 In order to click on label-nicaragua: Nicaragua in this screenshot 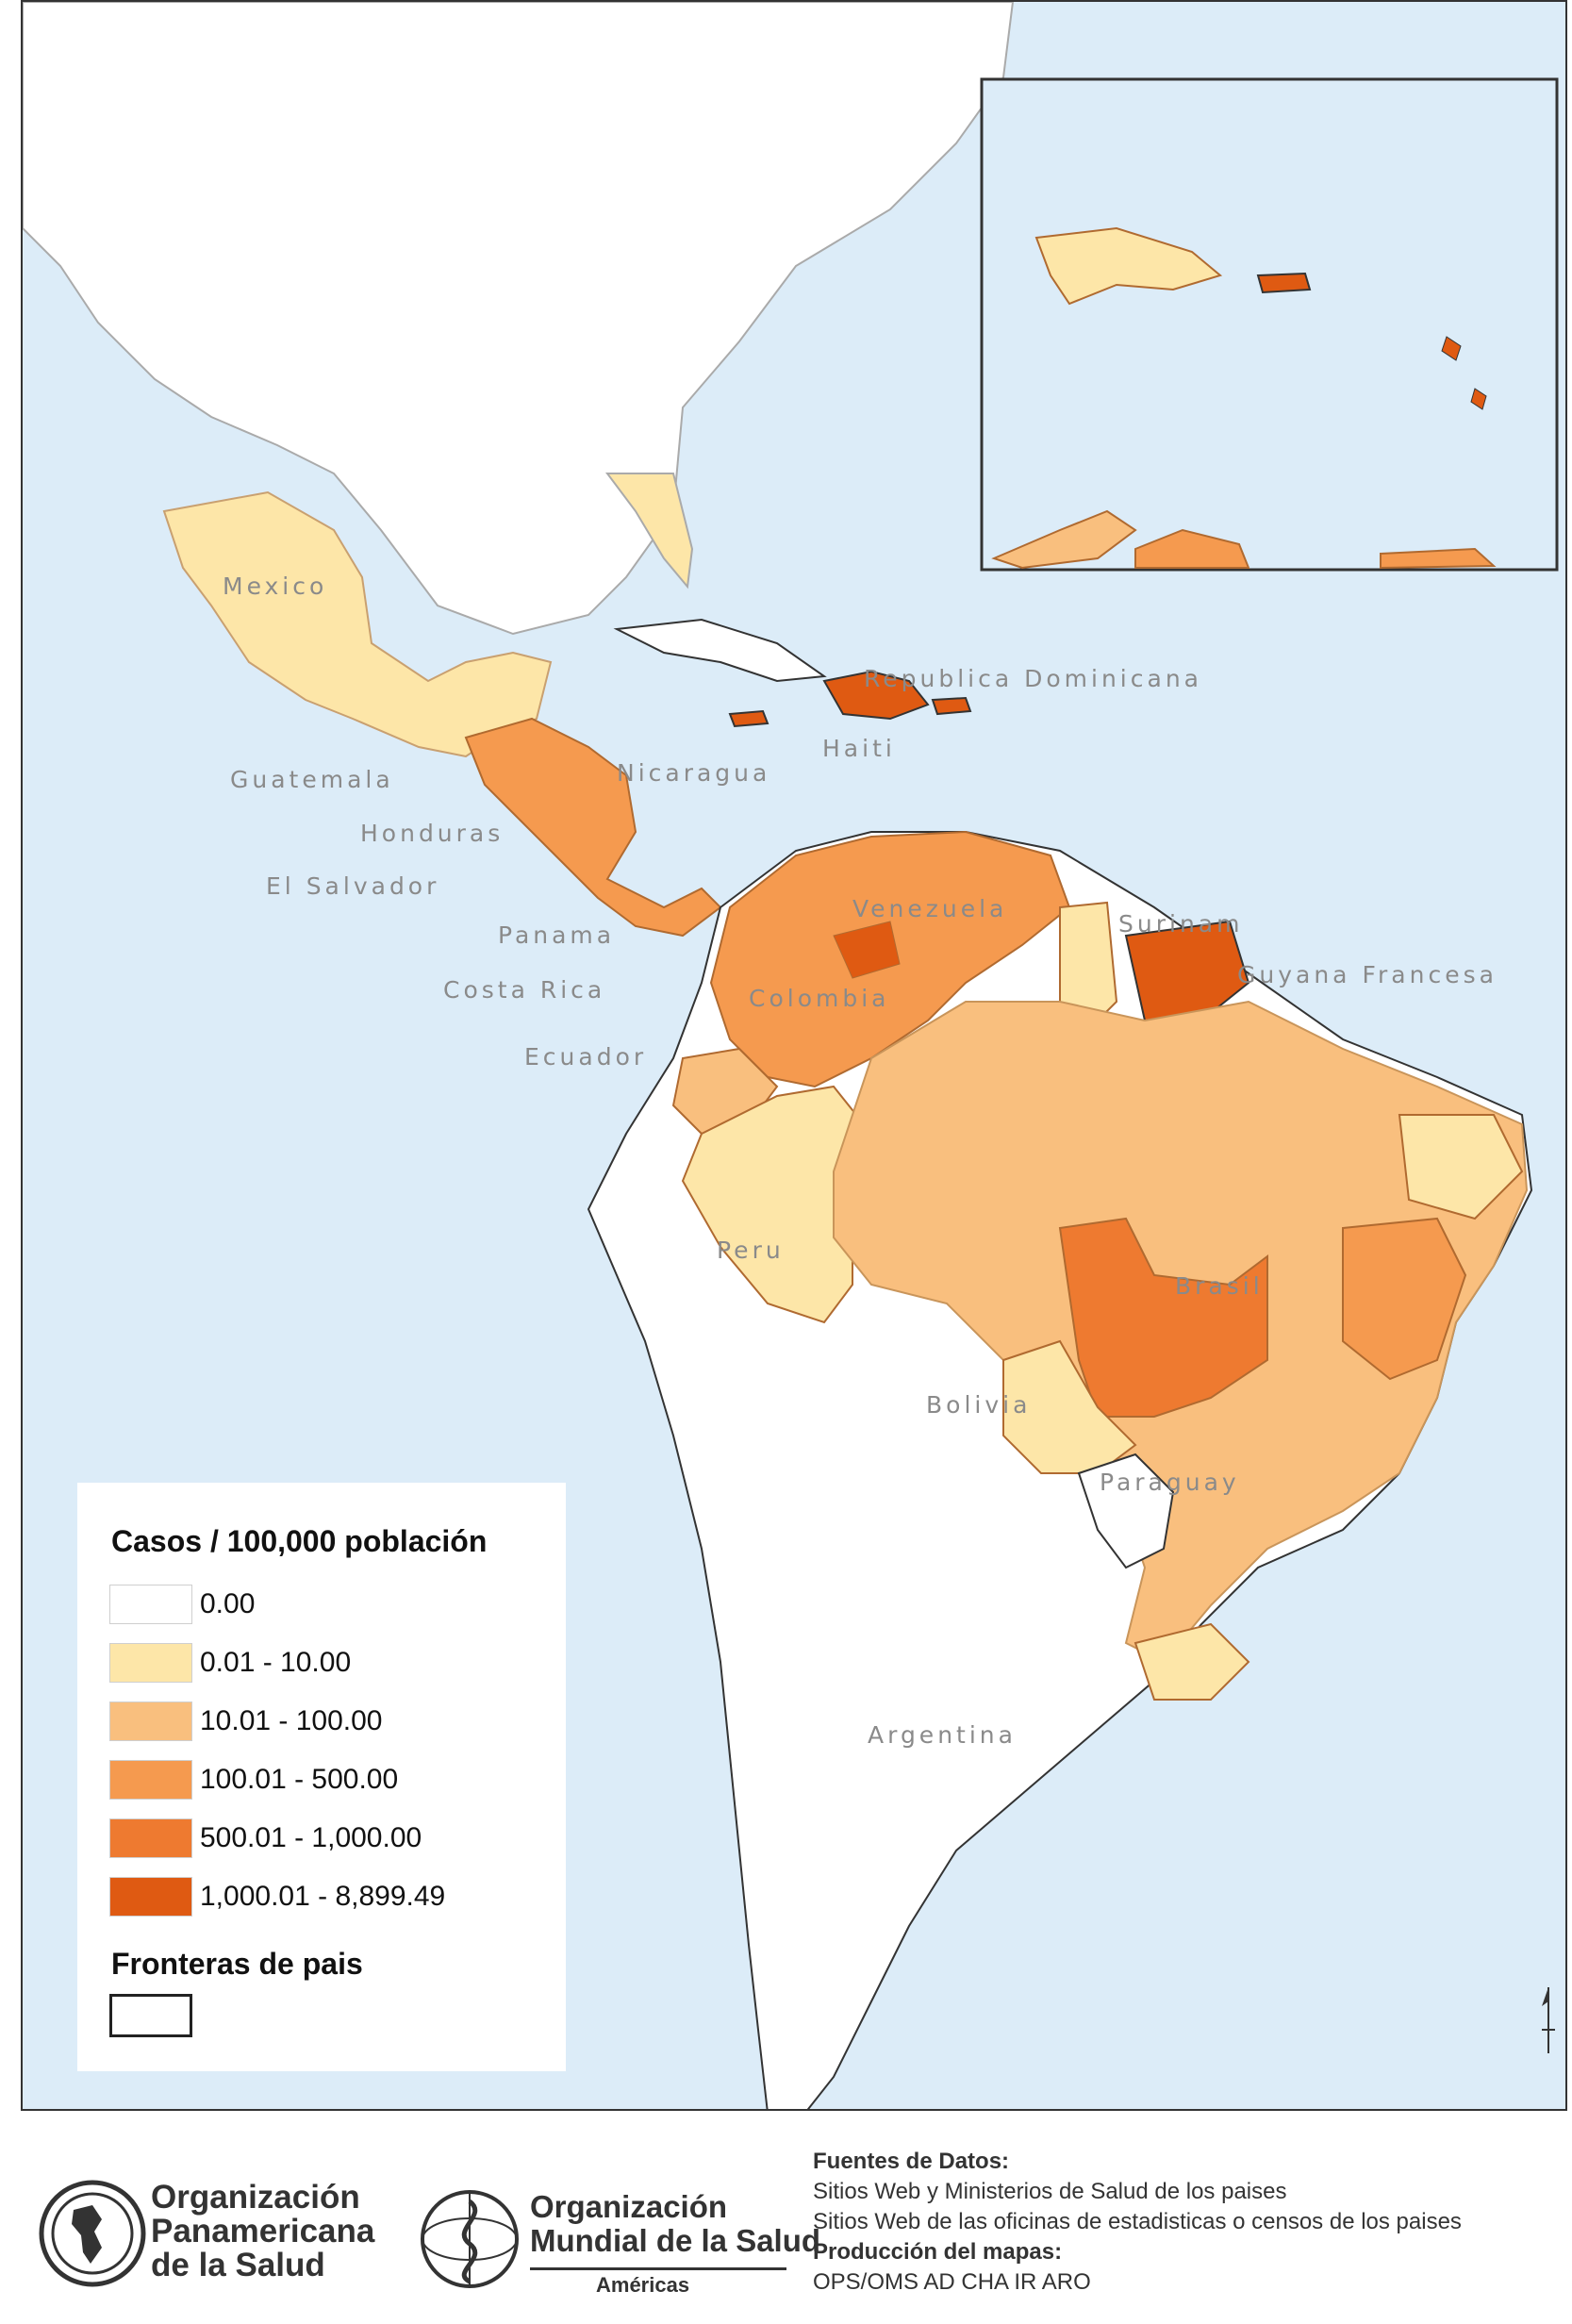, I will do `click(693, 773)`.